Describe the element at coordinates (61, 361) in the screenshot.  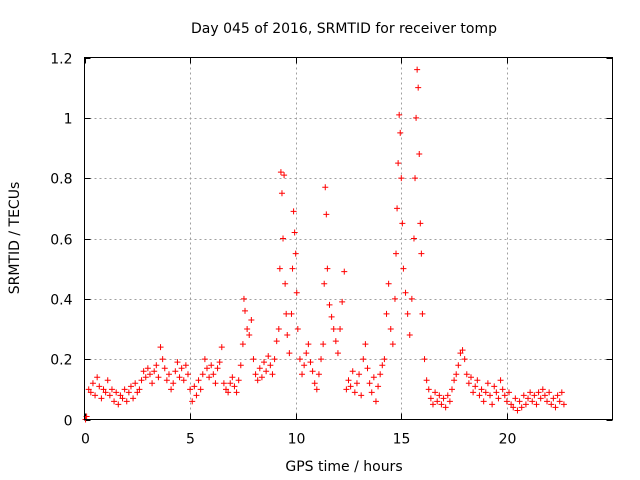
I see `y-tick-label: 0.2` at that location.